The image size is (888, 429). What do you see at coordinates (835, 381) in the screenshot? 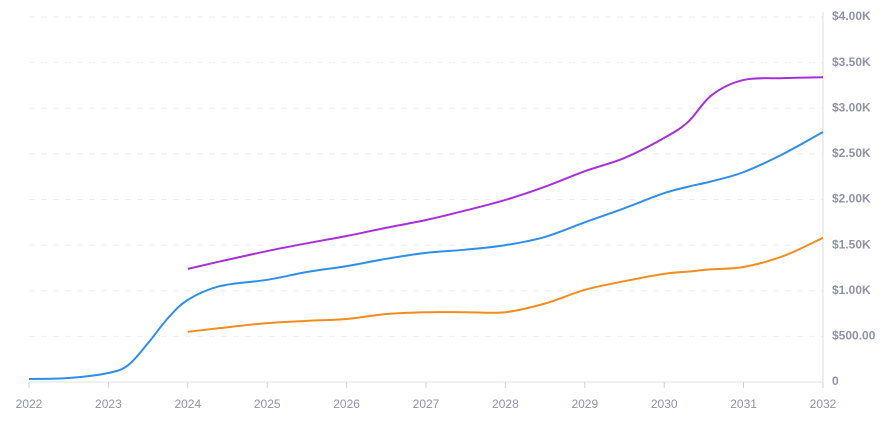
I see `y-tick-label: 0` at bounding box center [835, 381].